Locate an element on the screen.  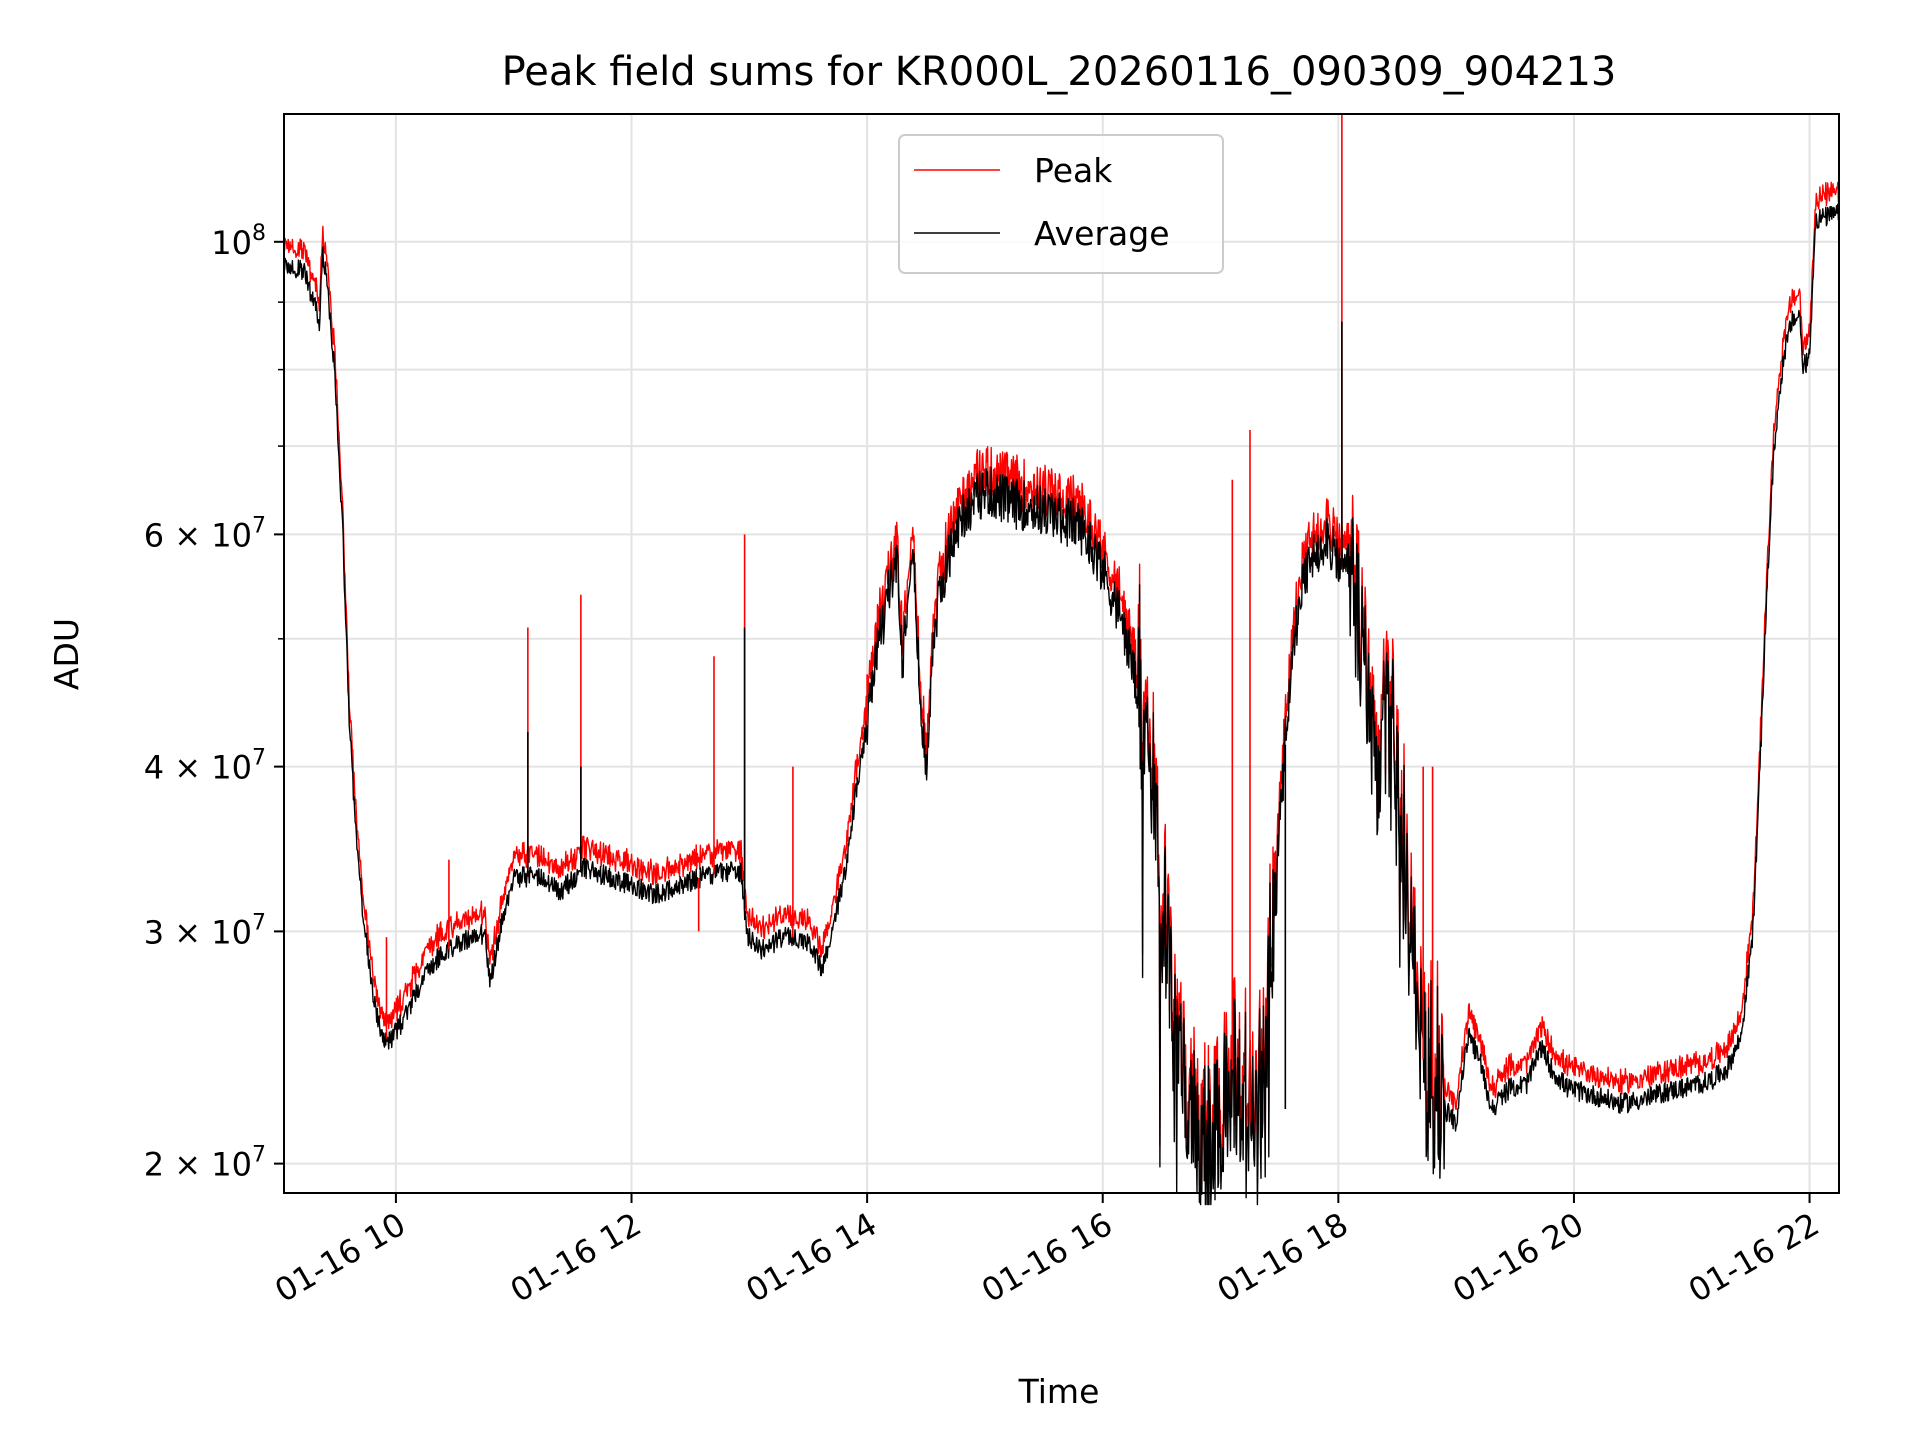
legend-label-peak: Peak is located at coordinates (1073, 170).